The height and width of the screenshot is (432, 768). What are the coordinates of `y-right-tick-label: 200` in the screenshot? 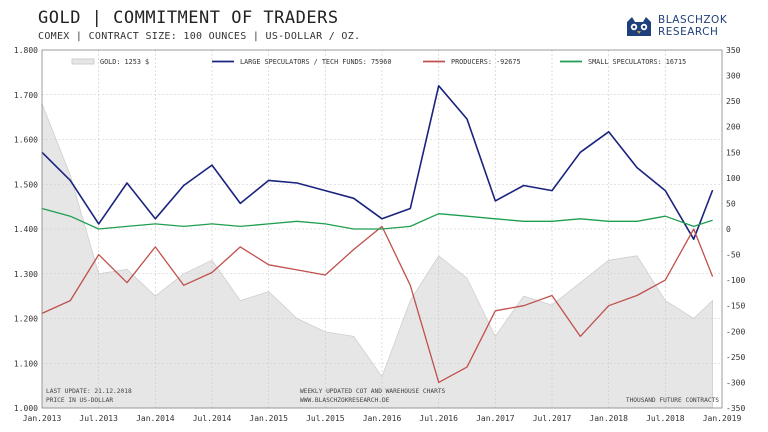 It's located at (733, 127).